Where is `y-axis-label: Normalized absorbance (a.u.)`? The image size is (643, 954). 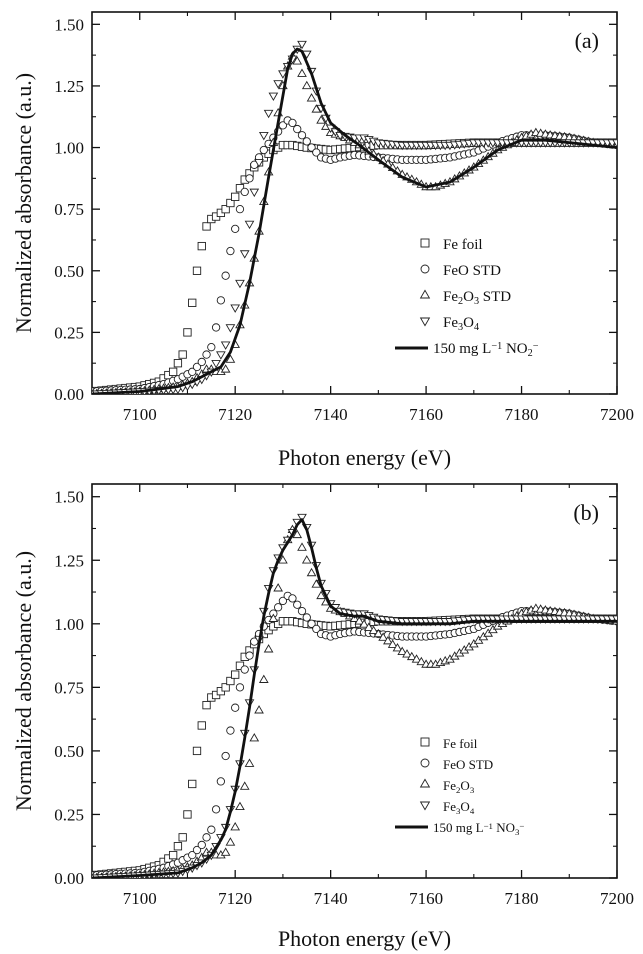 y-axis-label: Normalized absorbance (a.u.) is located at coordinates (23, 203).